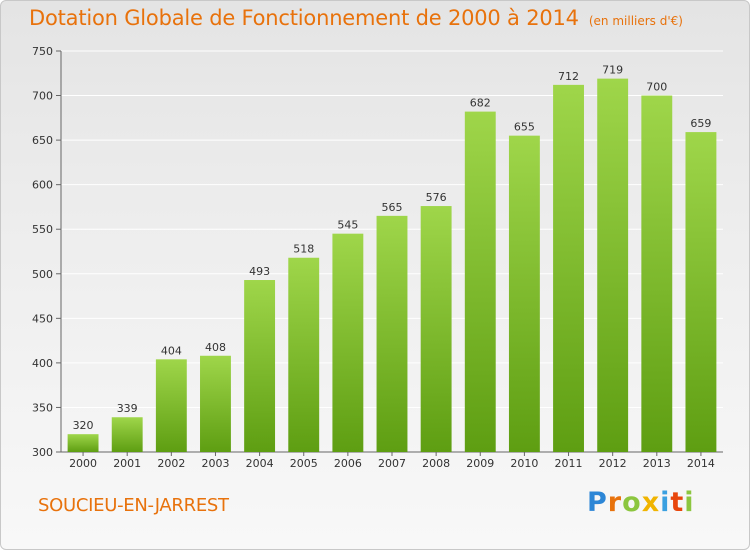  Describe the element at coordinates (133, 505) in the screenshot. I see `place-name: SOUCIEU-EN-JARREST` at that location.